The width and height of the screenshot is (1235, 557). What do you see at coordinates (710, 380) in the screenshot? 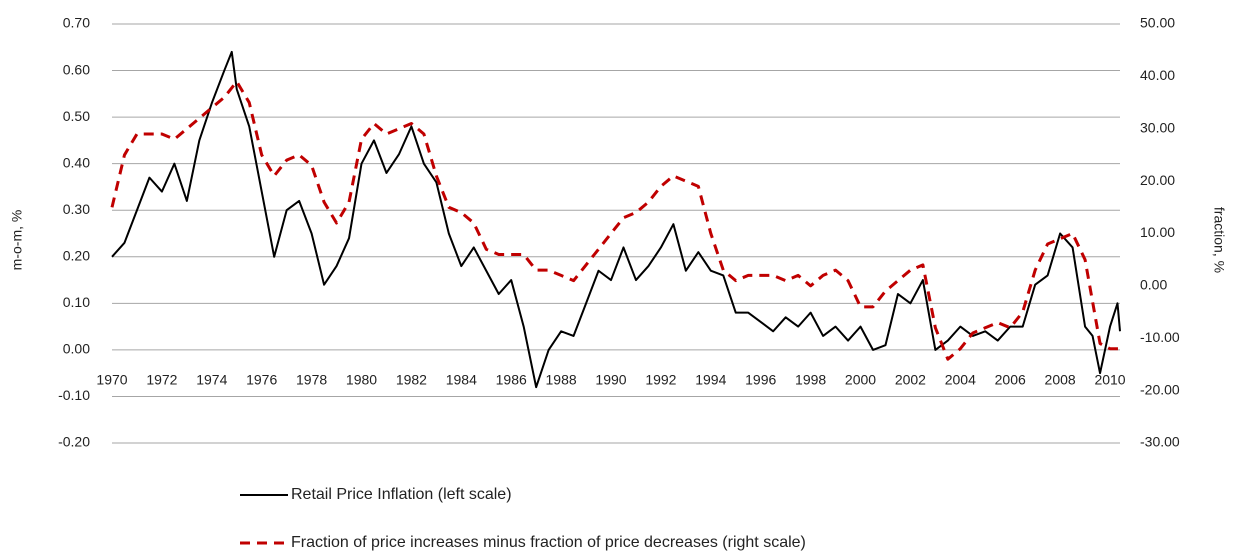
I see `x-tick-label: 1994` at bounding box center [710, 380].